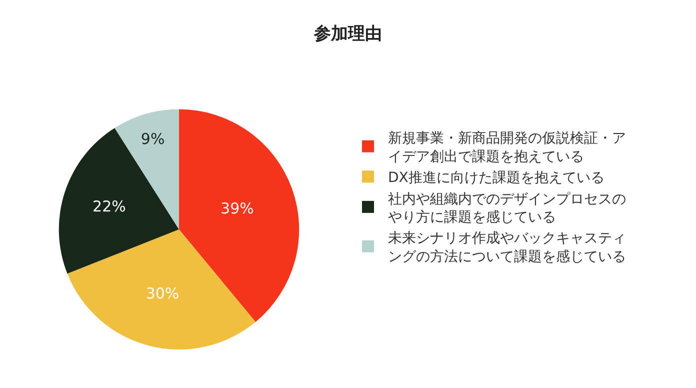  What do you see at coordinates (237, 208) in the screenshot?
I see `data-label: 39%` at bounding box center [237, 208].